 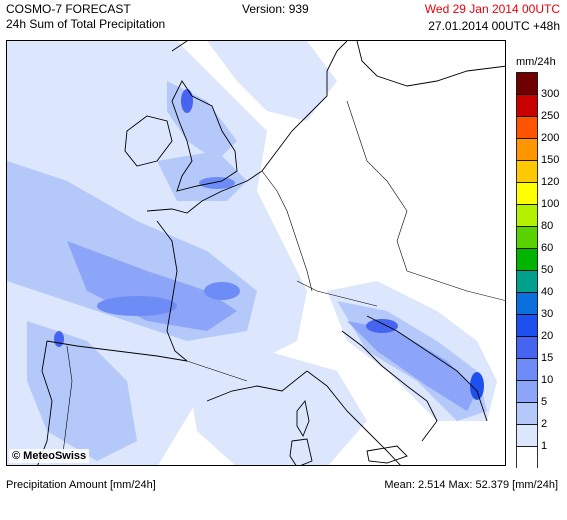 I want to click on legend-colorbar, so click(x=527, y=270).